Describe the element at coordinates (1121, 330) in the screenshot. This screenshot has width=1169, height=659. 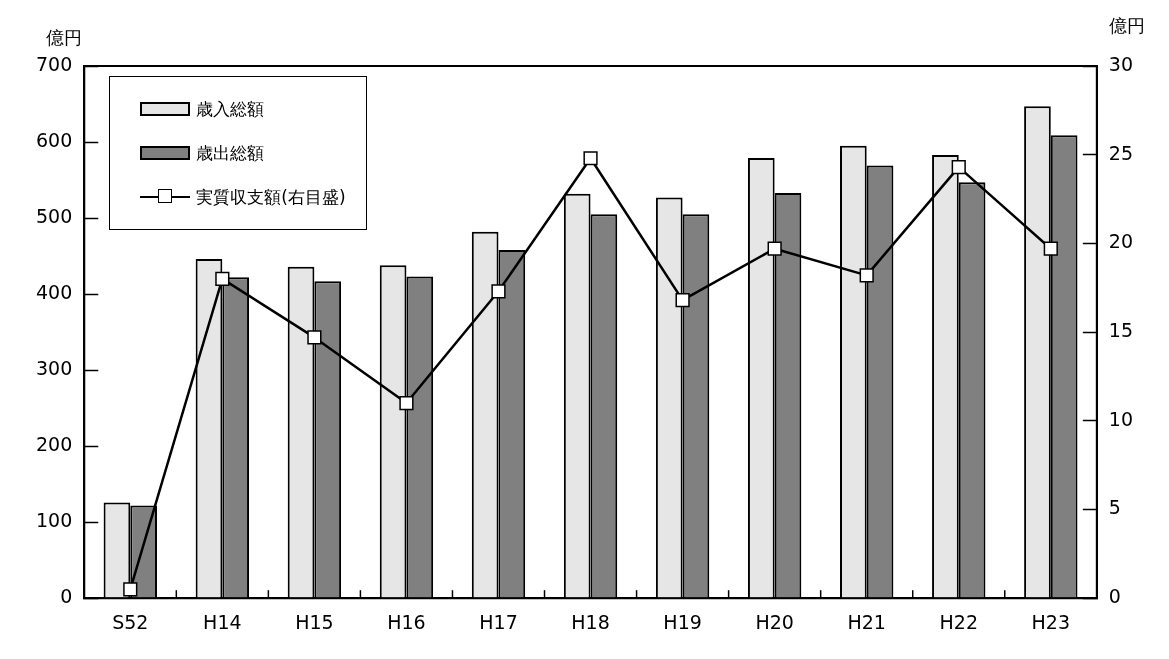
I see `y2-tick-label: 15` at that location.